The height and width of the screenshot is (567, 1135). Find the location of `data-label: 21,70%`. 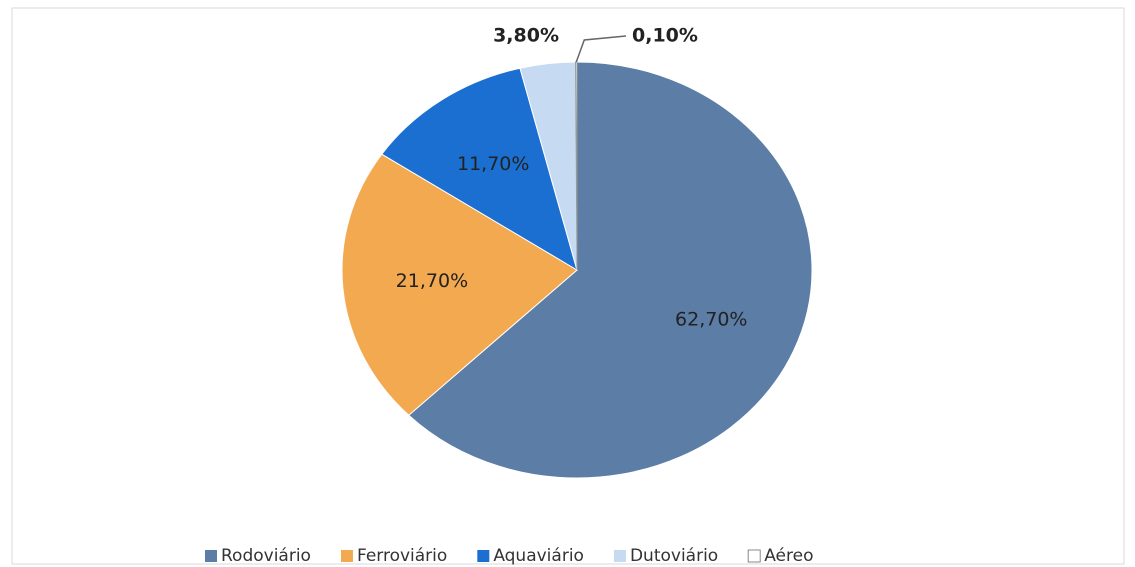

data-label: 21,70% is located at coordinates (432, 281).